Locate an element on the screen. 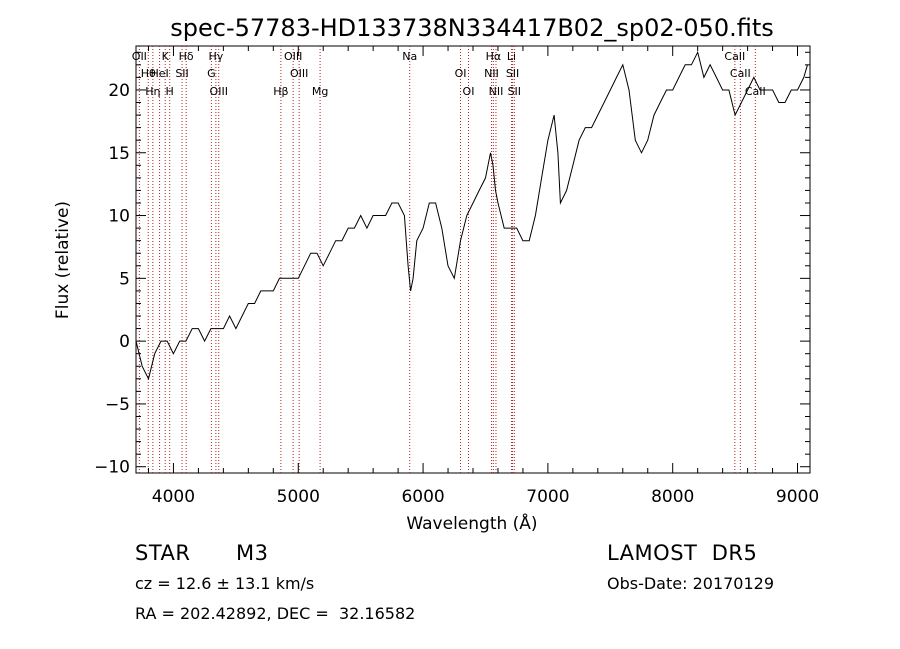 The height and width of the screenshot is (649, 900). x-tick-label: 6000 is located at coordinates (422, 497).